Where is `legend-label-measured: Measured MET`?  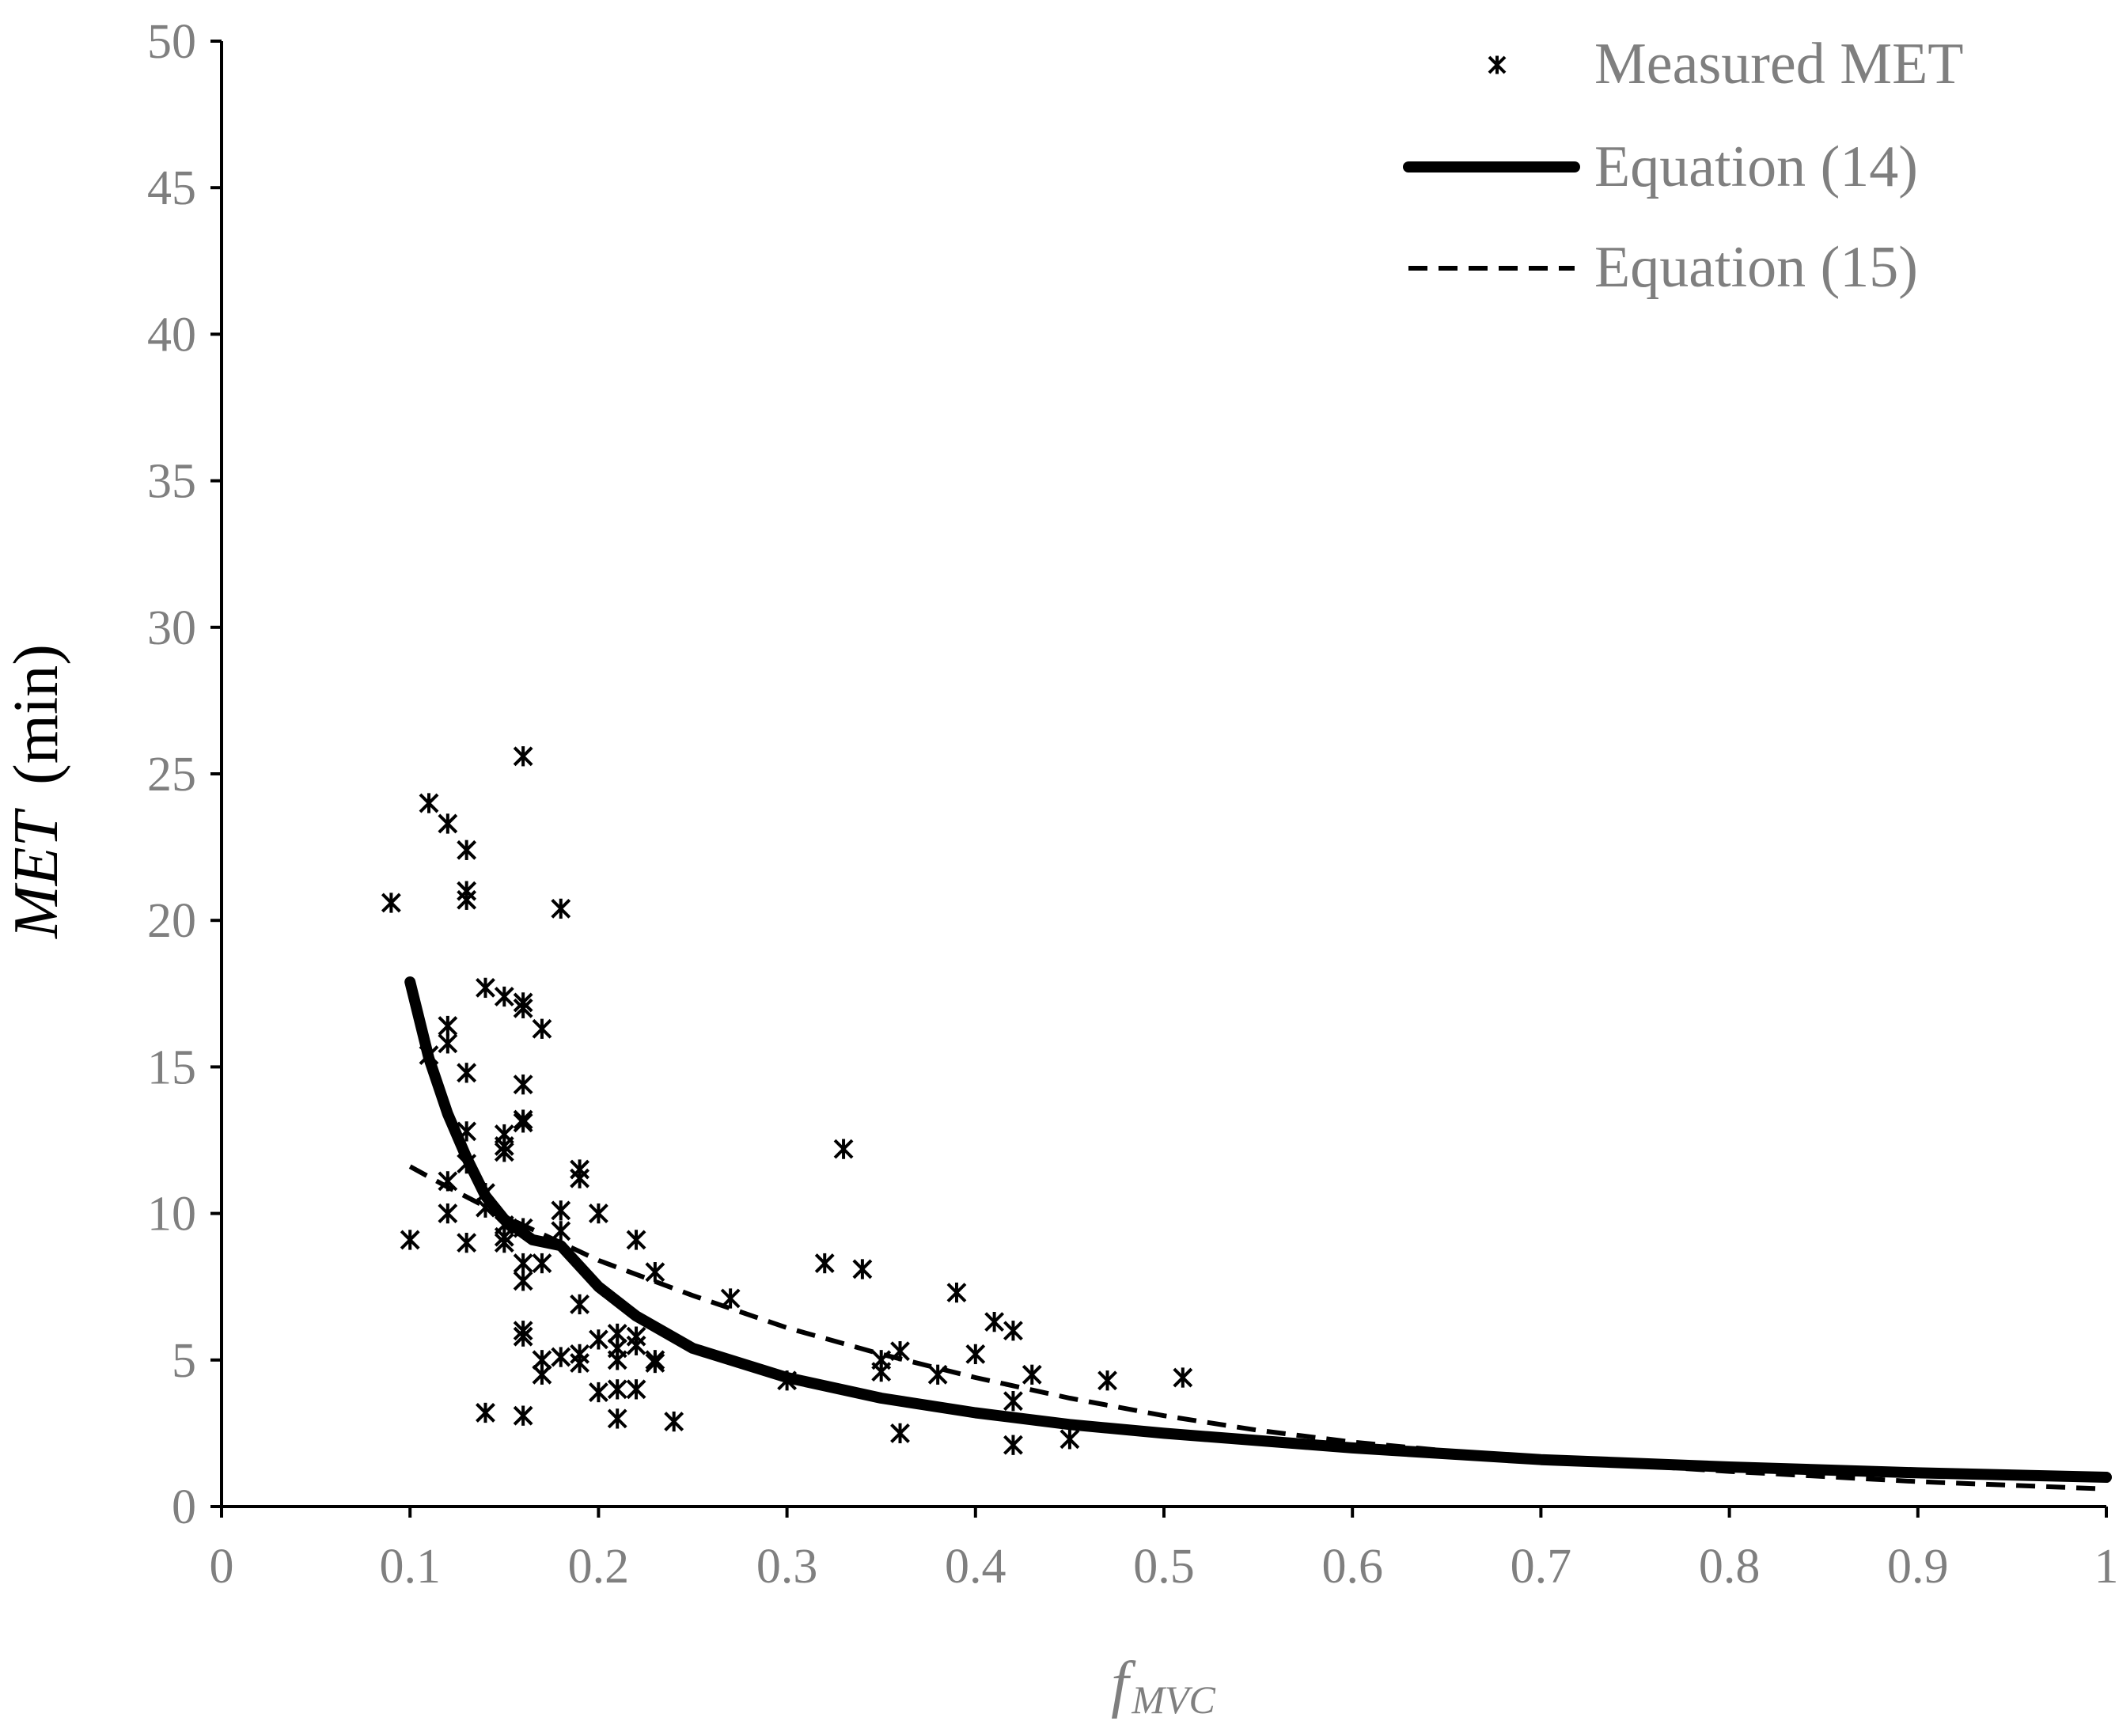 legend-label-measured: Measured MET is located at coordinates (1778, 64).